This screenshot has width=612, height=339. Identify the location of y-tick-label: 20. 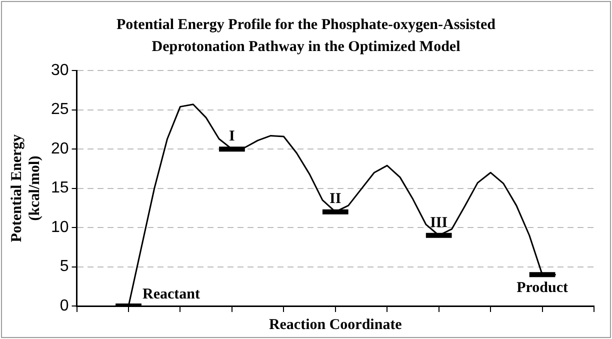
(60, 149).